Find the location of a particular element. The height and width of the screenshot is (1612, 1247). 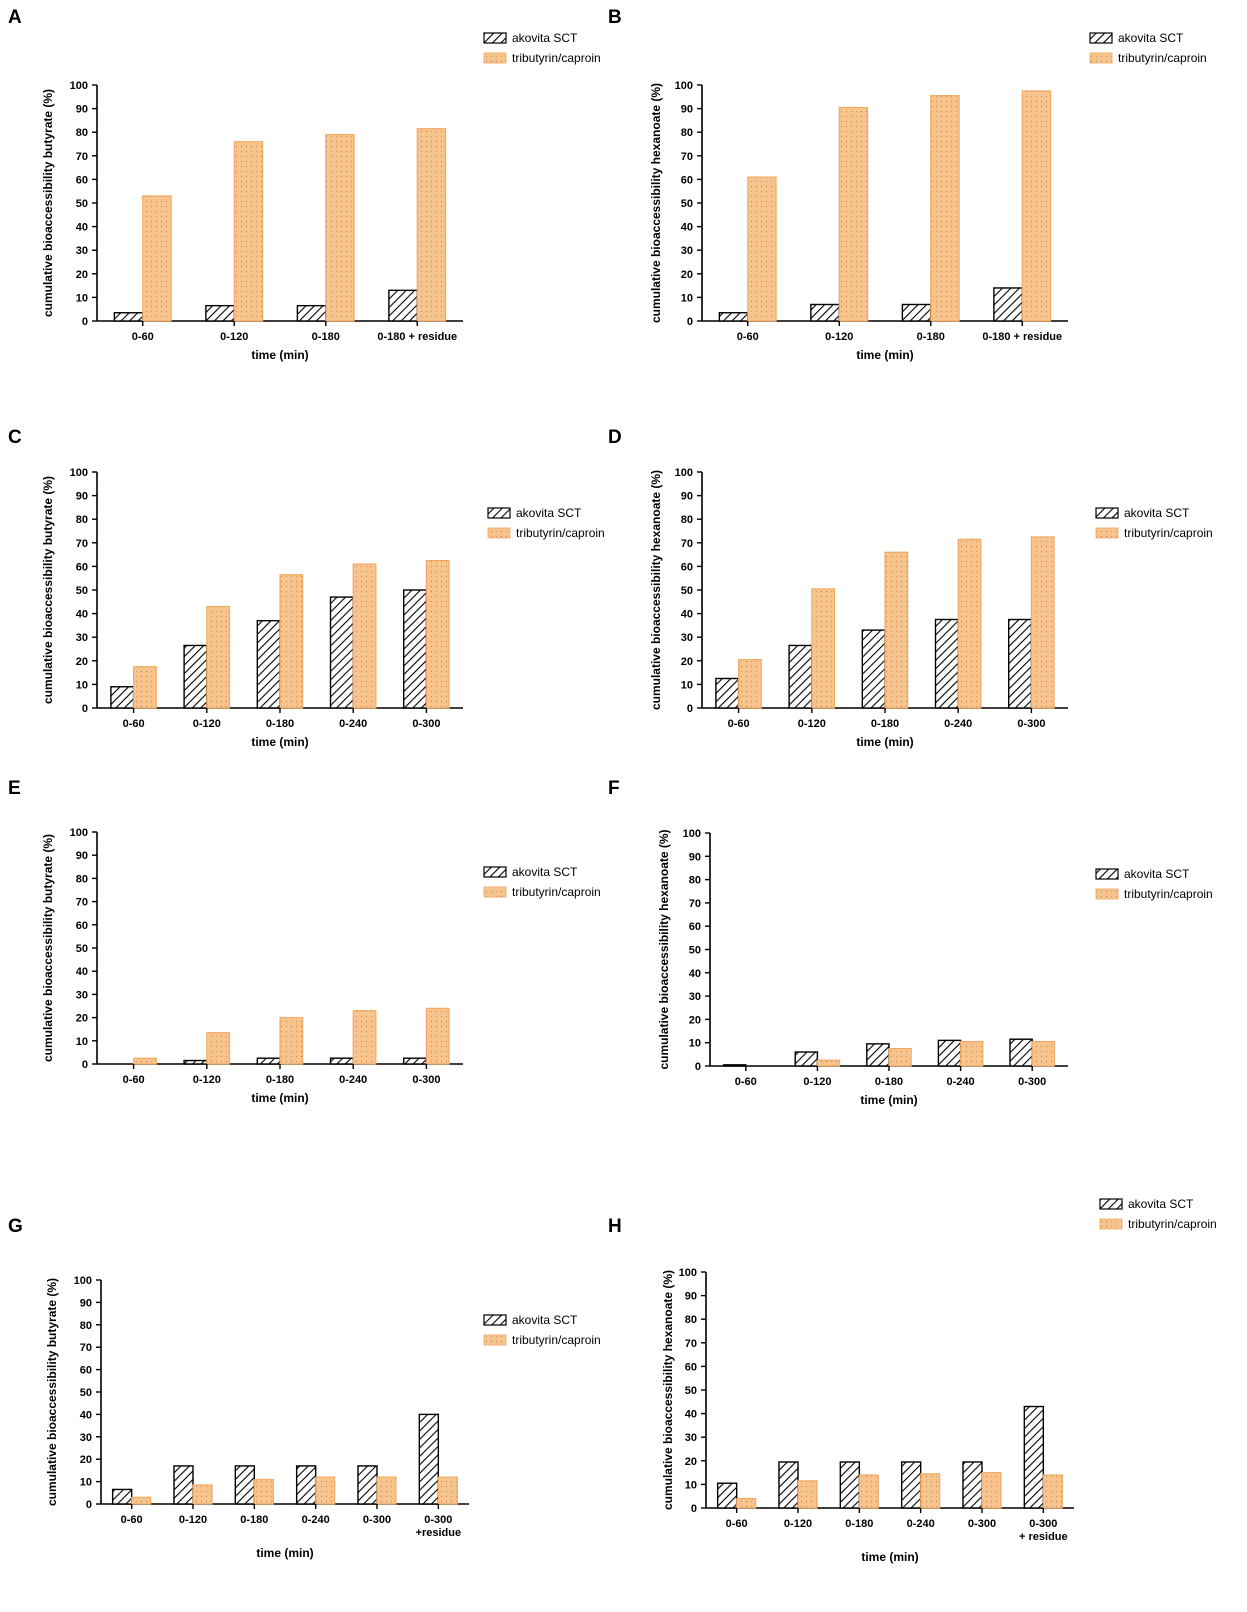

y-tick-label-D: 70 is located at coordinates (687, 544).